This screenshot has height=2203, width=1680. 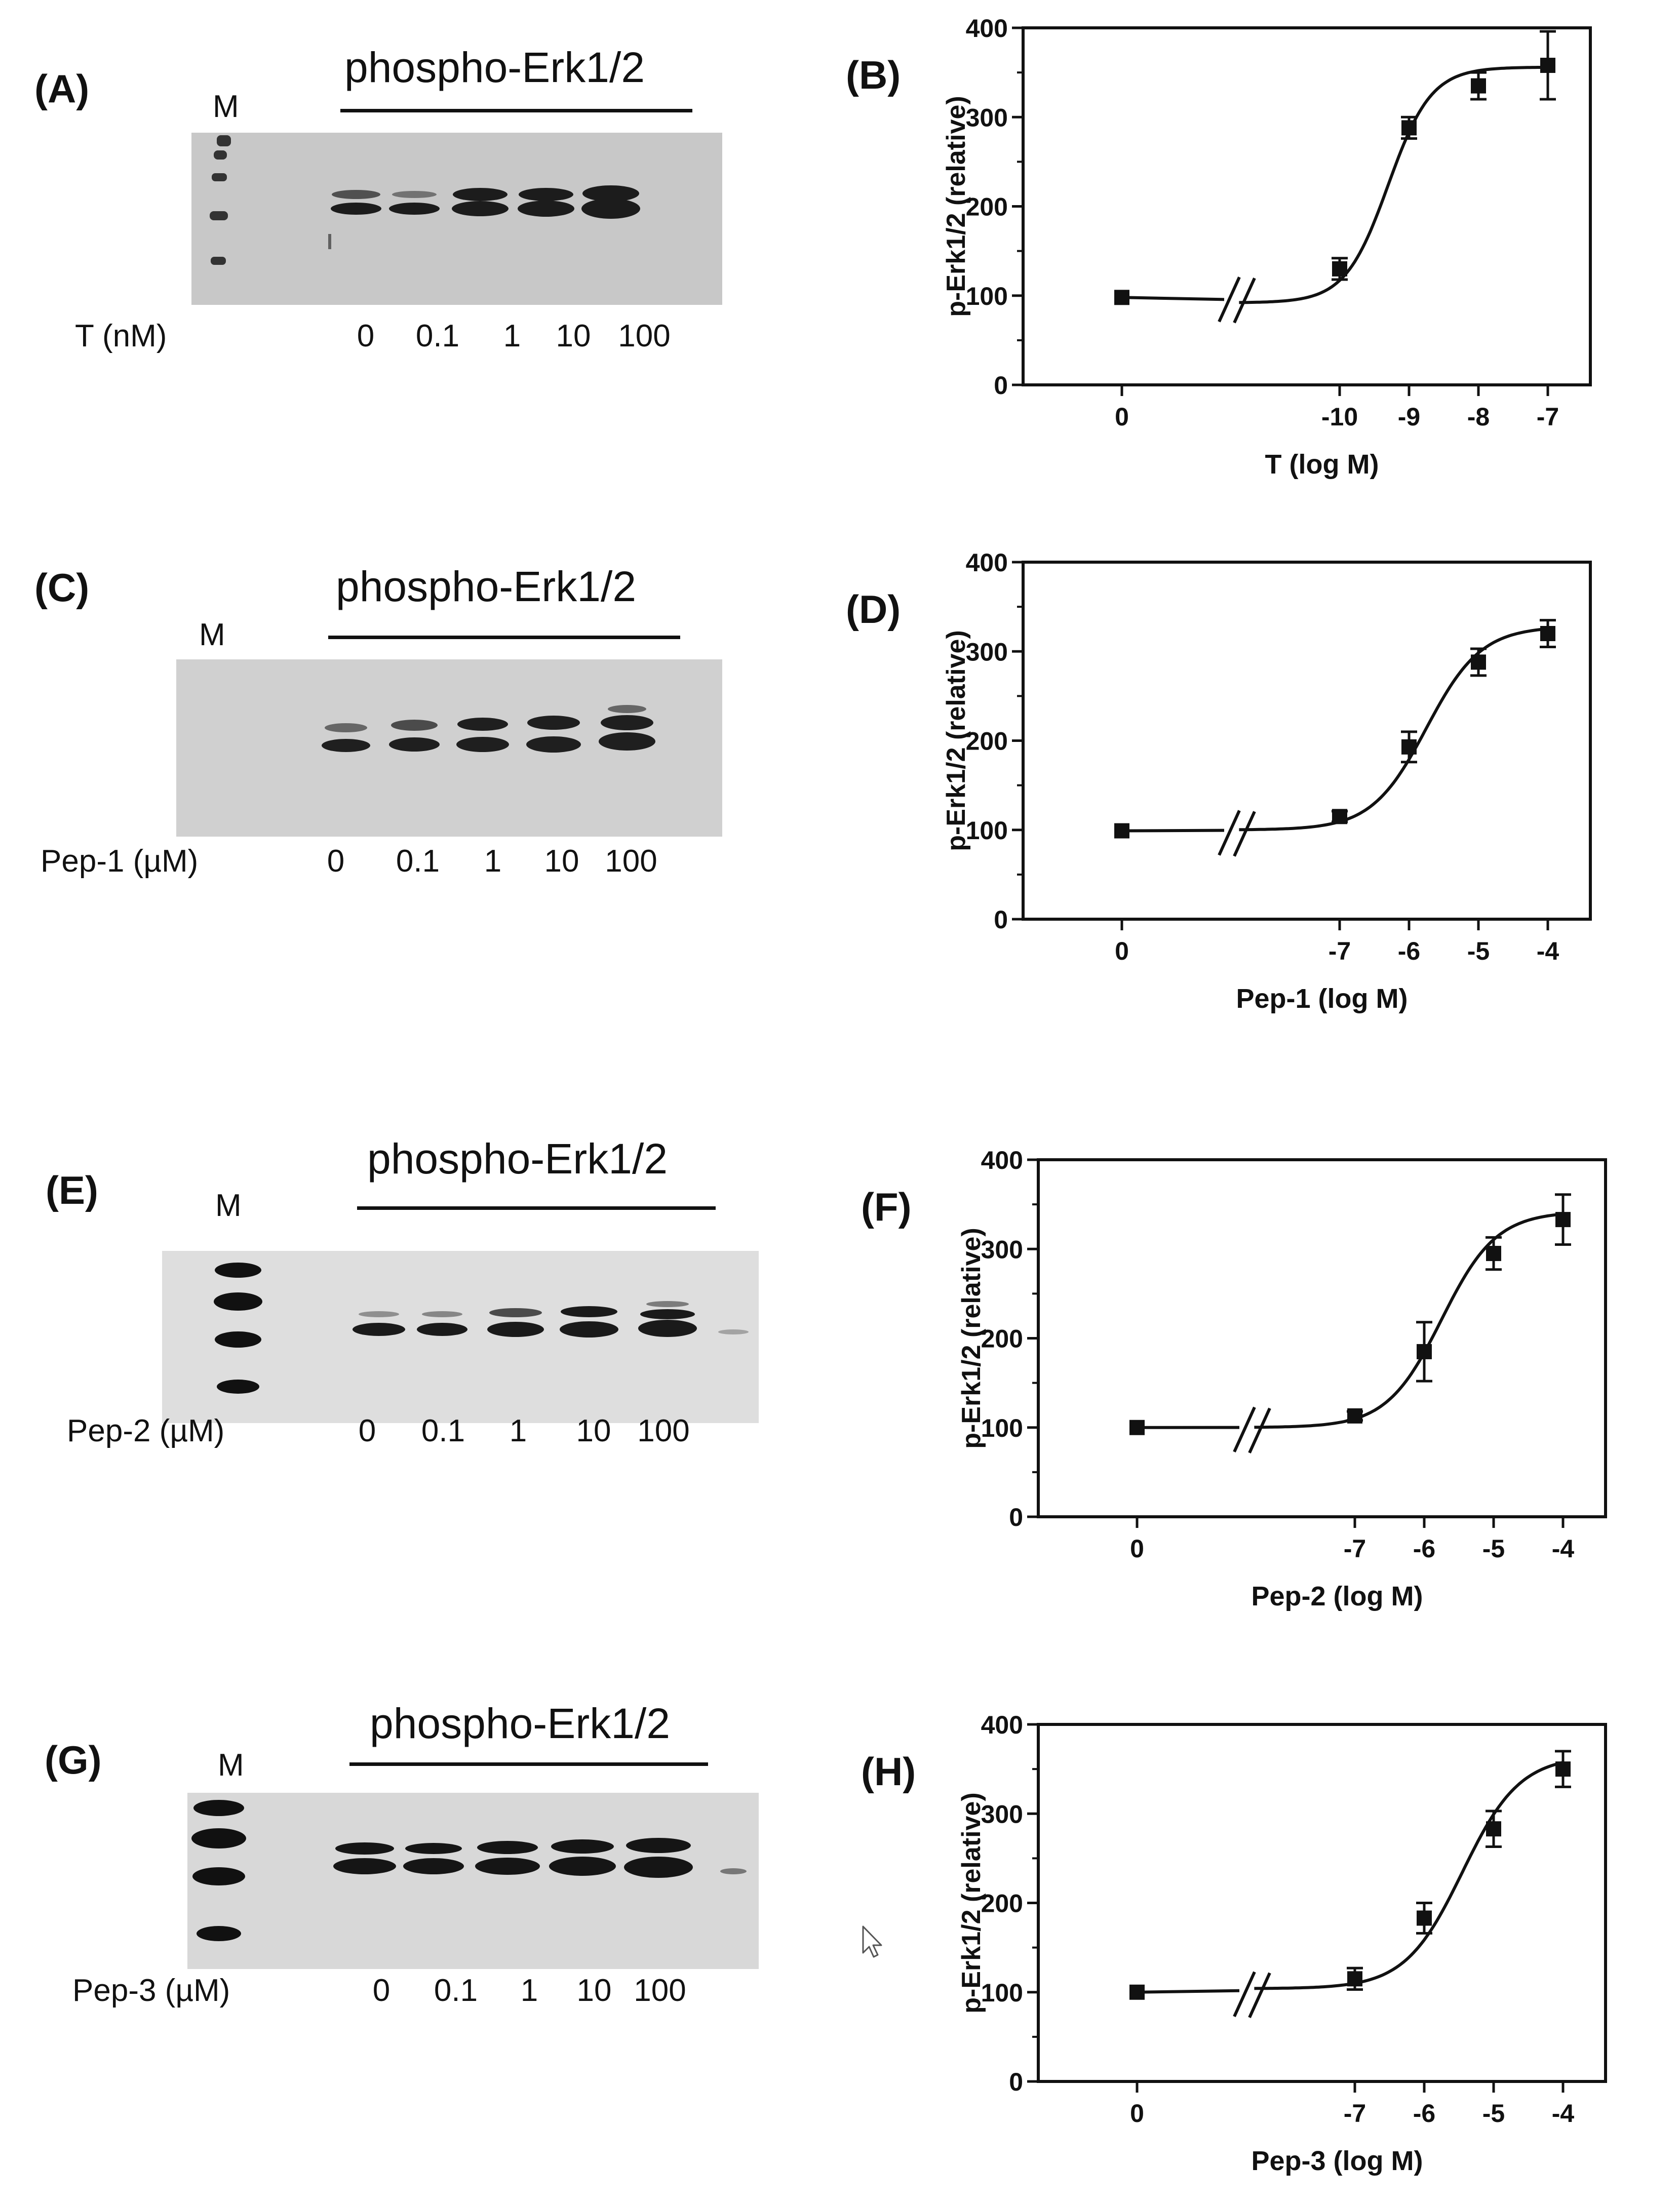 What do you see at coordinates (456, 1991) in the screenshot?
I see `lane-label-g-1: 0.1` at bounding box center [456, 1991].